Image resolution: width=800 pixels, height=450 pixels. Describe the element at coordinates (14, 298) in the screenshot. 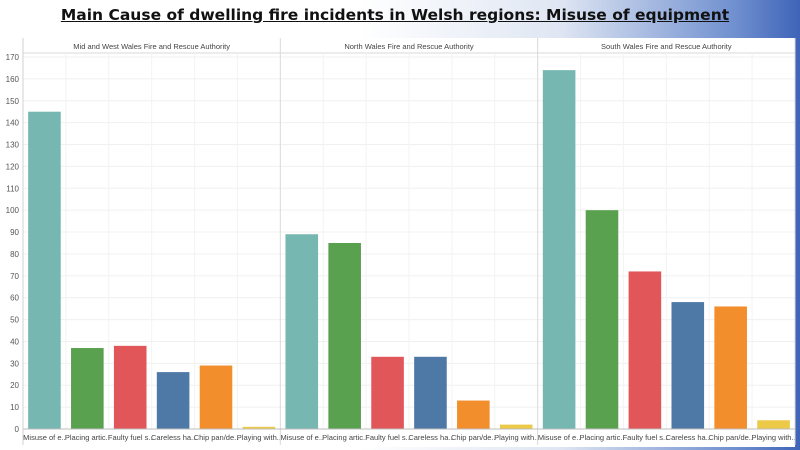

I see `y-tick-label: 60` at that location.